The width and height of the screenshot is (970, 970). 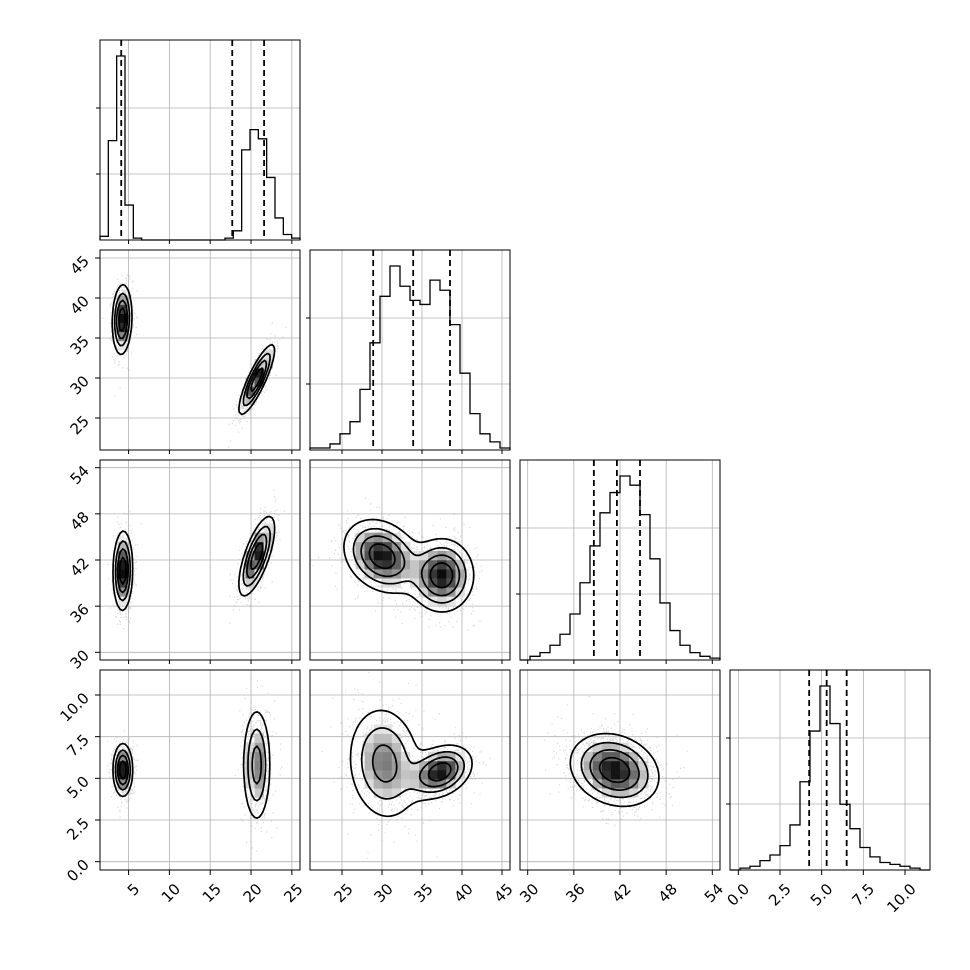 I want to click on y-tick-label-p1-2: 35, so click(x=80, y=345).